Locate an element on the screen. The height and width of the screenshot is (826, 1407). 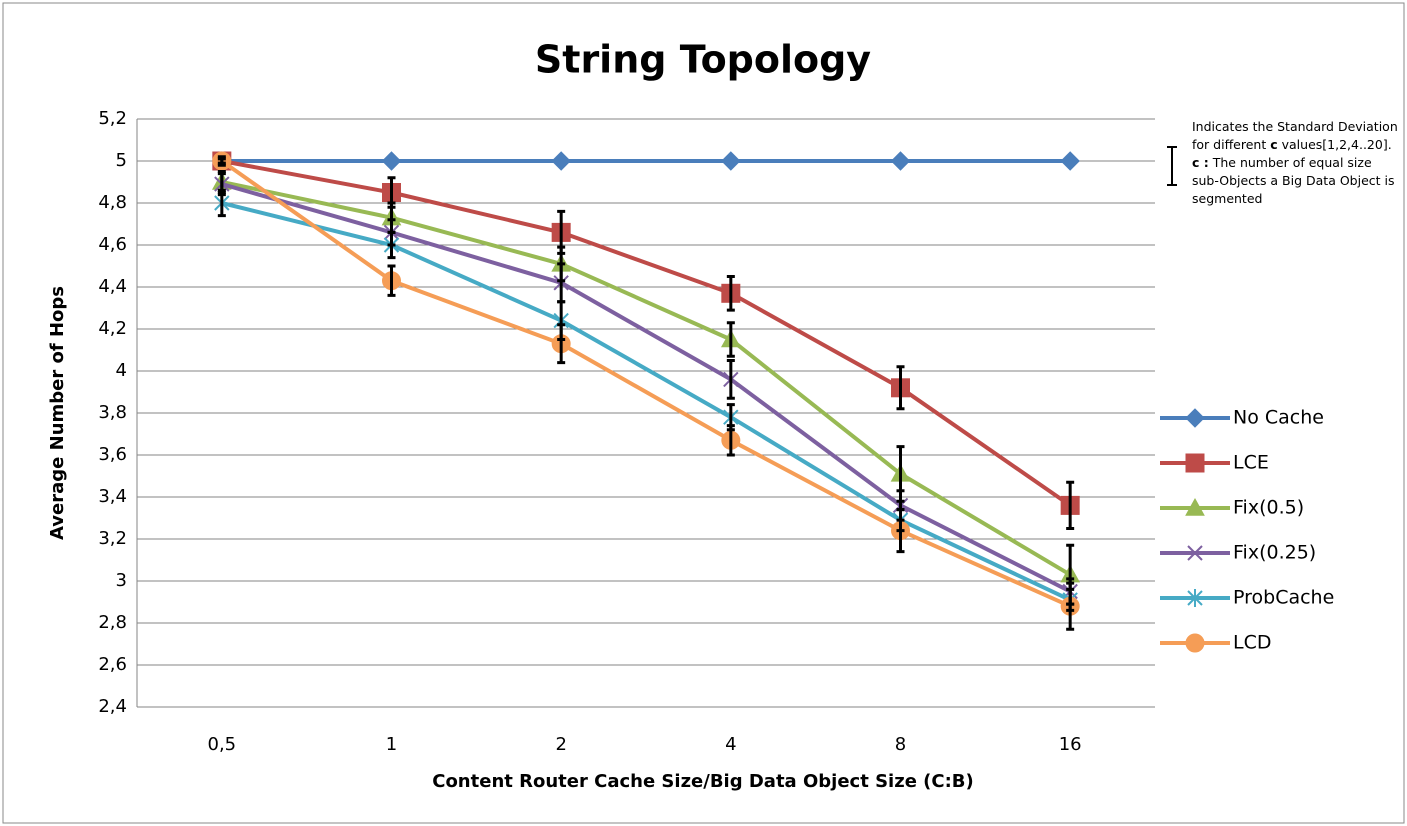
y-tick-label: 4,6 is located at coordinates (112, 244).